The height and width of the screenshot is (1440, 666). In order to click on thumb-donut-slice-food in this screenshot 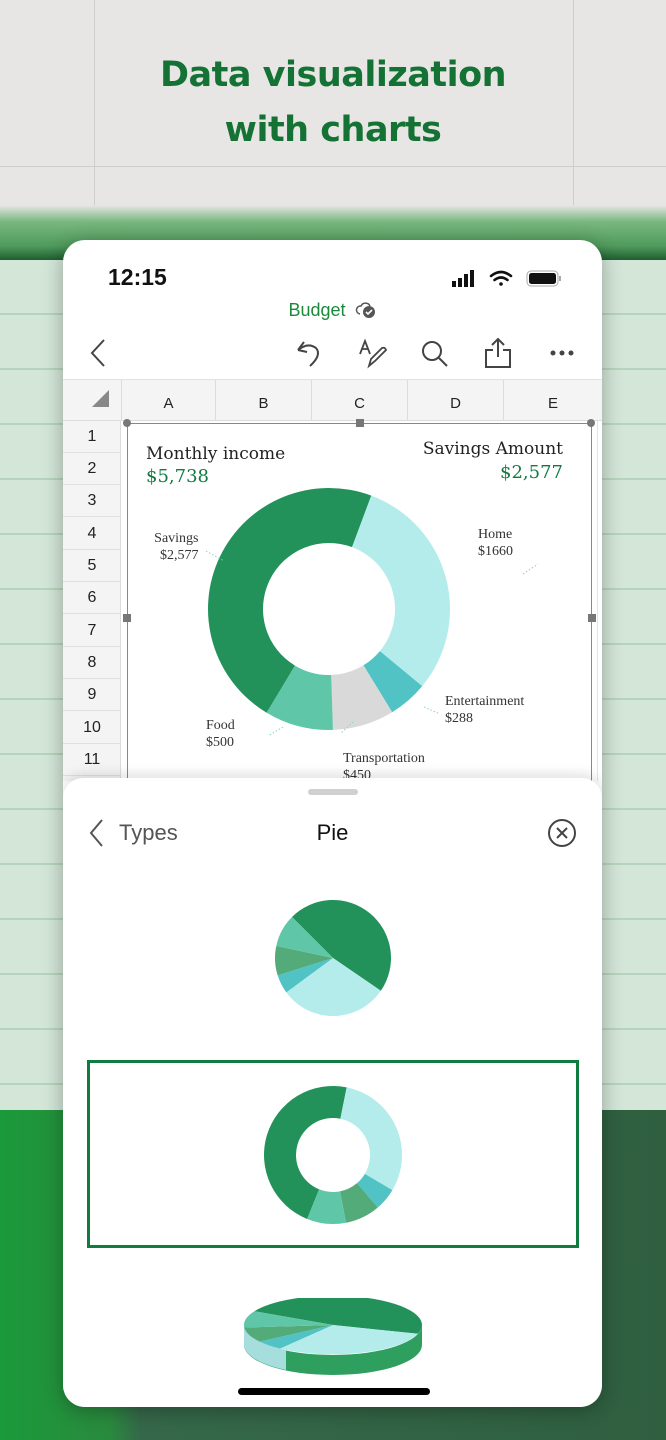, I will do `click(327, 1206)`.